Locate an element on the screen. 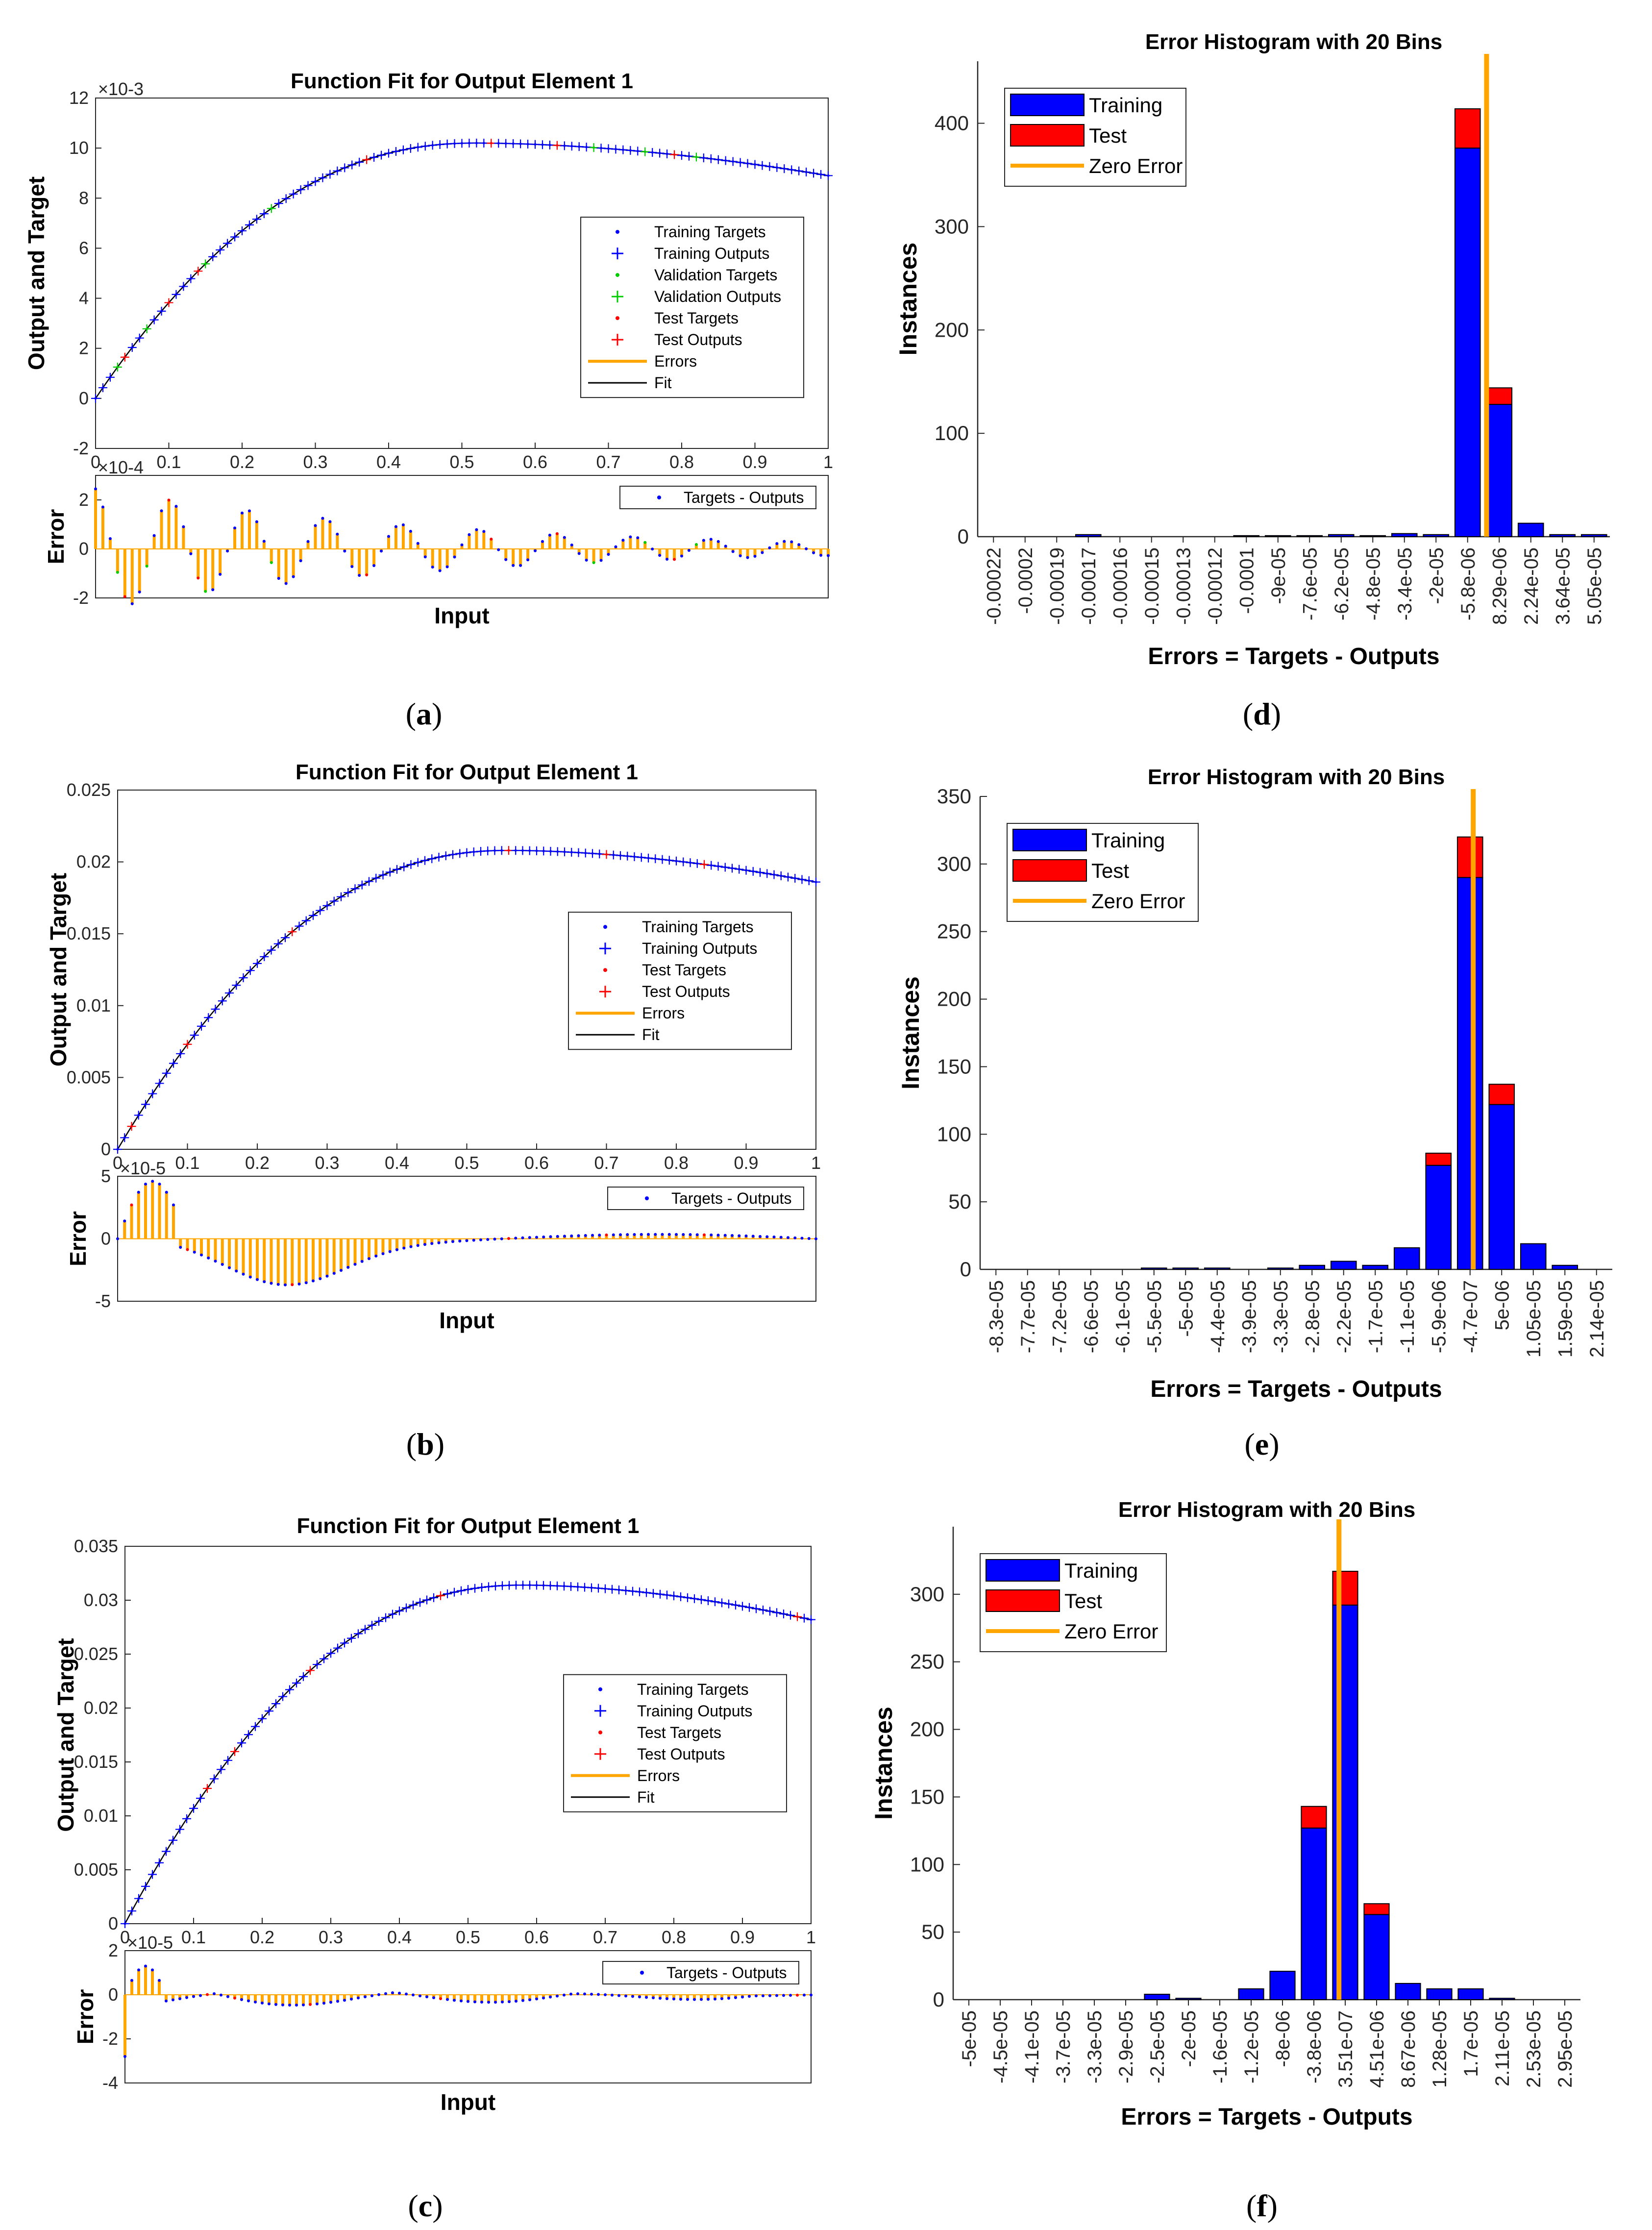  hist-y-tick-label: 350 is located at coordinates (954, 796).